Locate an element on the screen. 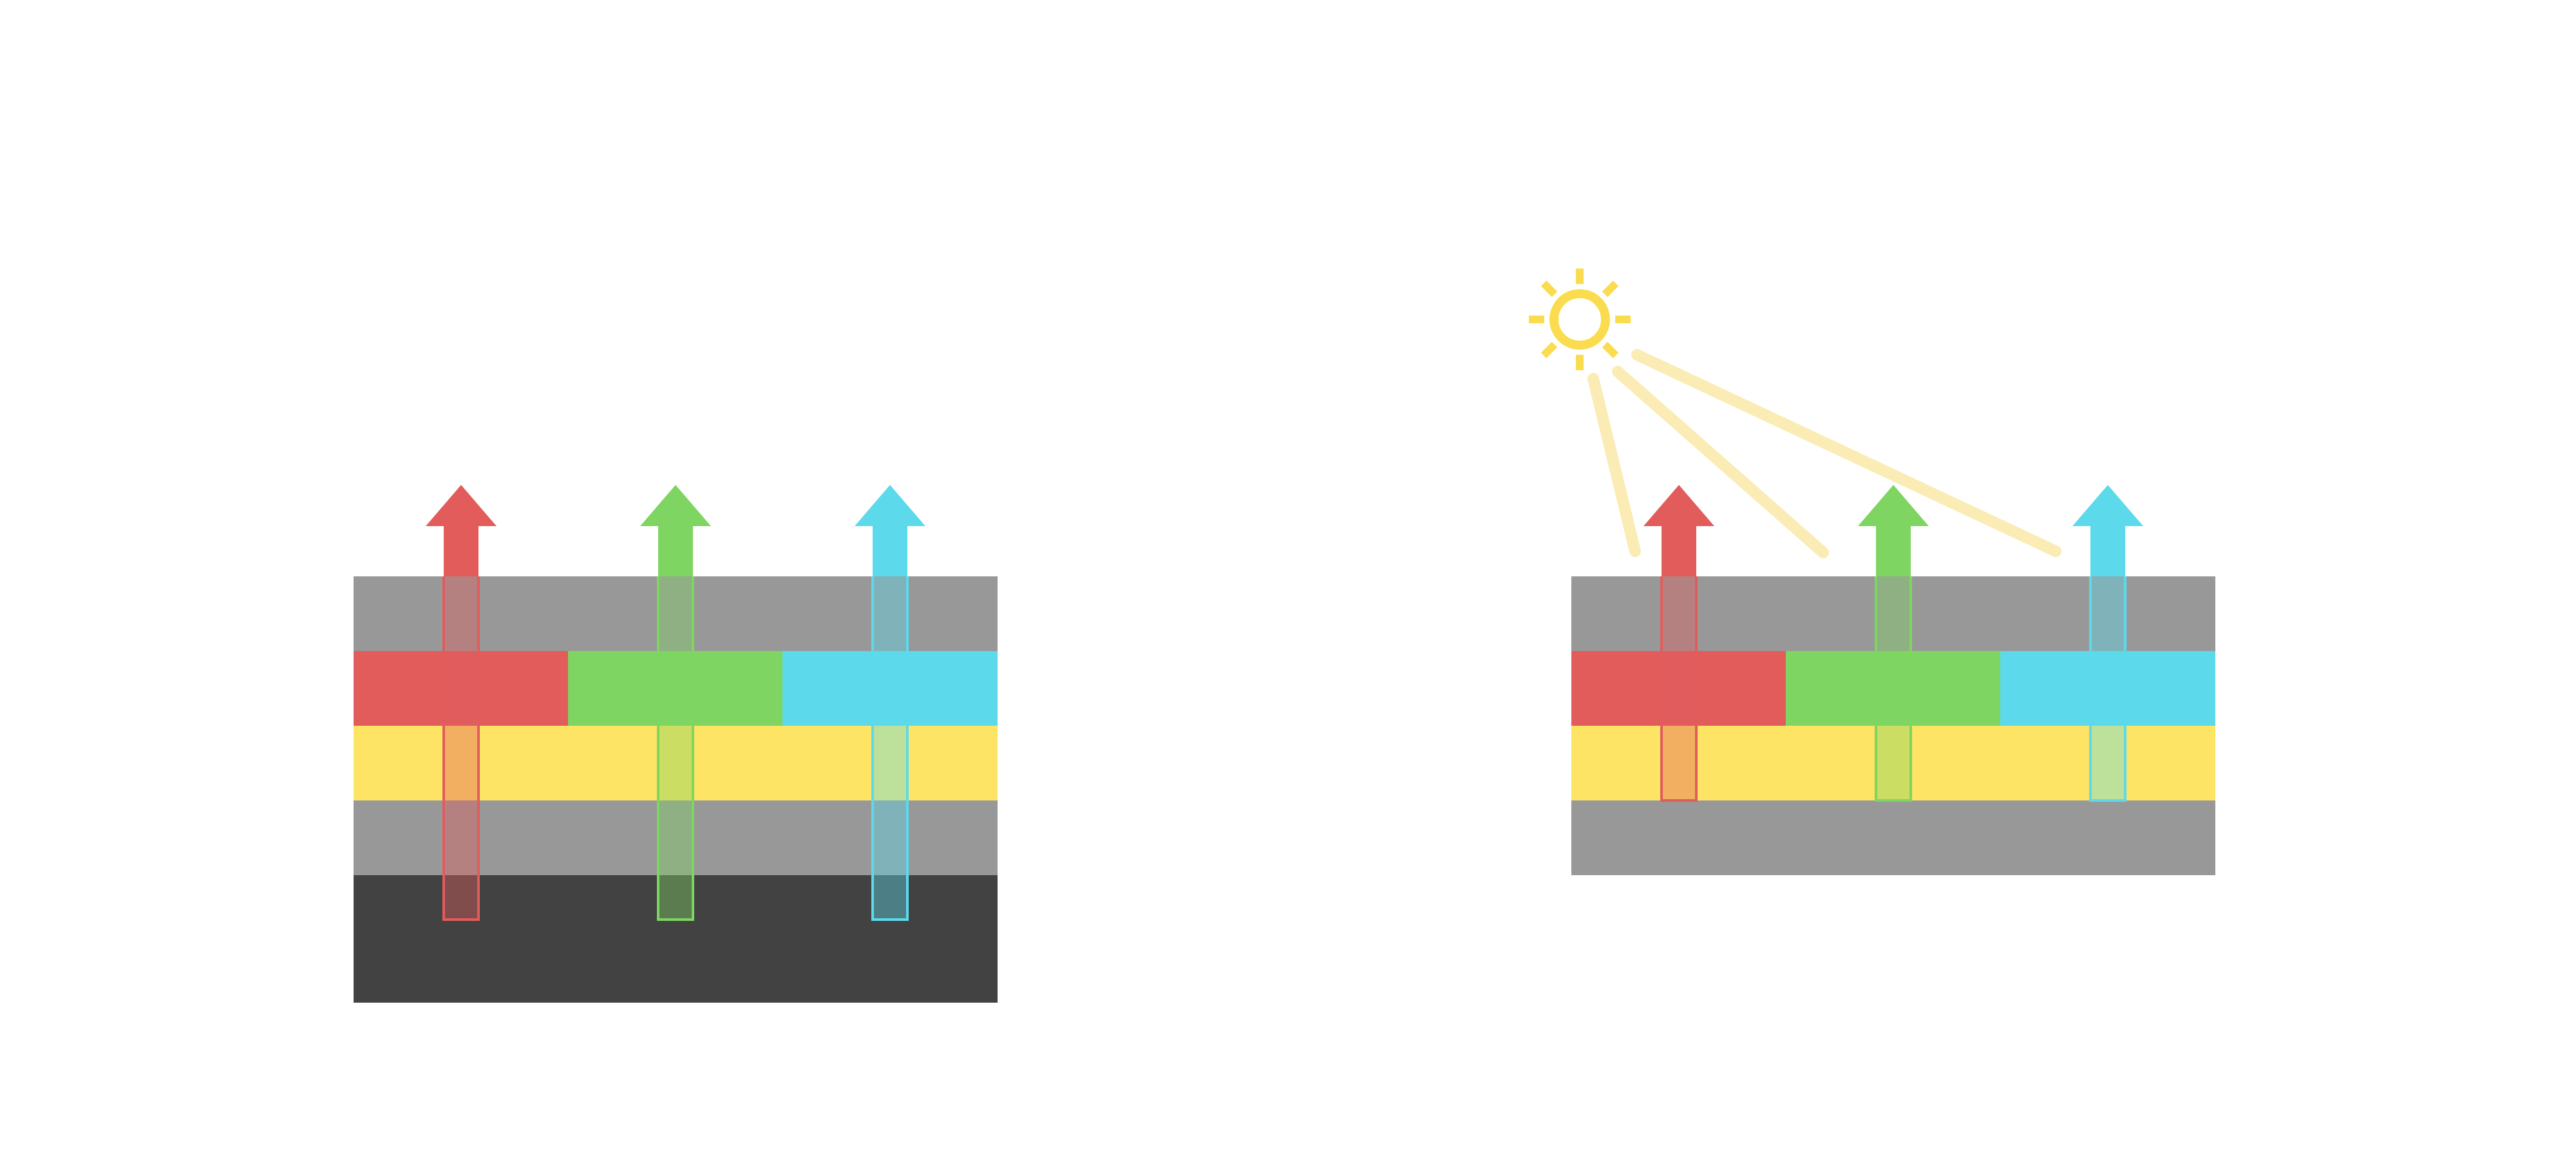 This screenshot has width=2576, height=1154. right-cyan-arrow-solid is located at coordinates (2107, 530).